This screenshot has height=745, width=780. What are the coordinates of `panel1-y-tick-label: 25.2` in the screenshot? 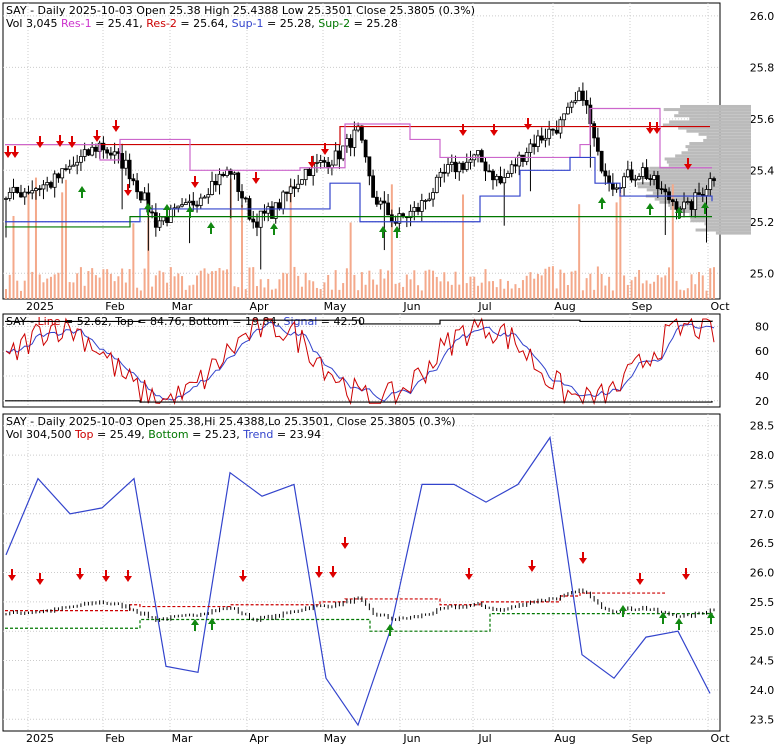 It's located at (762, 222).